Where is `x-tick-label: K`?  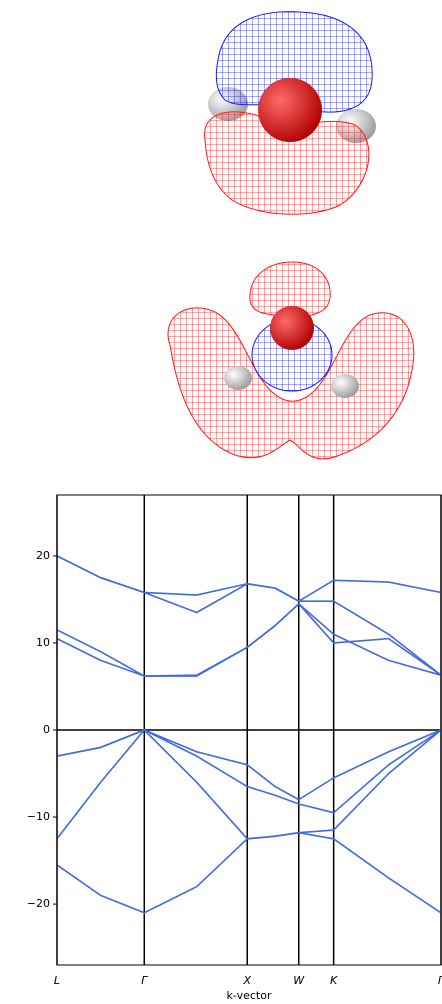 x-tick-label: K is located at coordinates (334, 980).